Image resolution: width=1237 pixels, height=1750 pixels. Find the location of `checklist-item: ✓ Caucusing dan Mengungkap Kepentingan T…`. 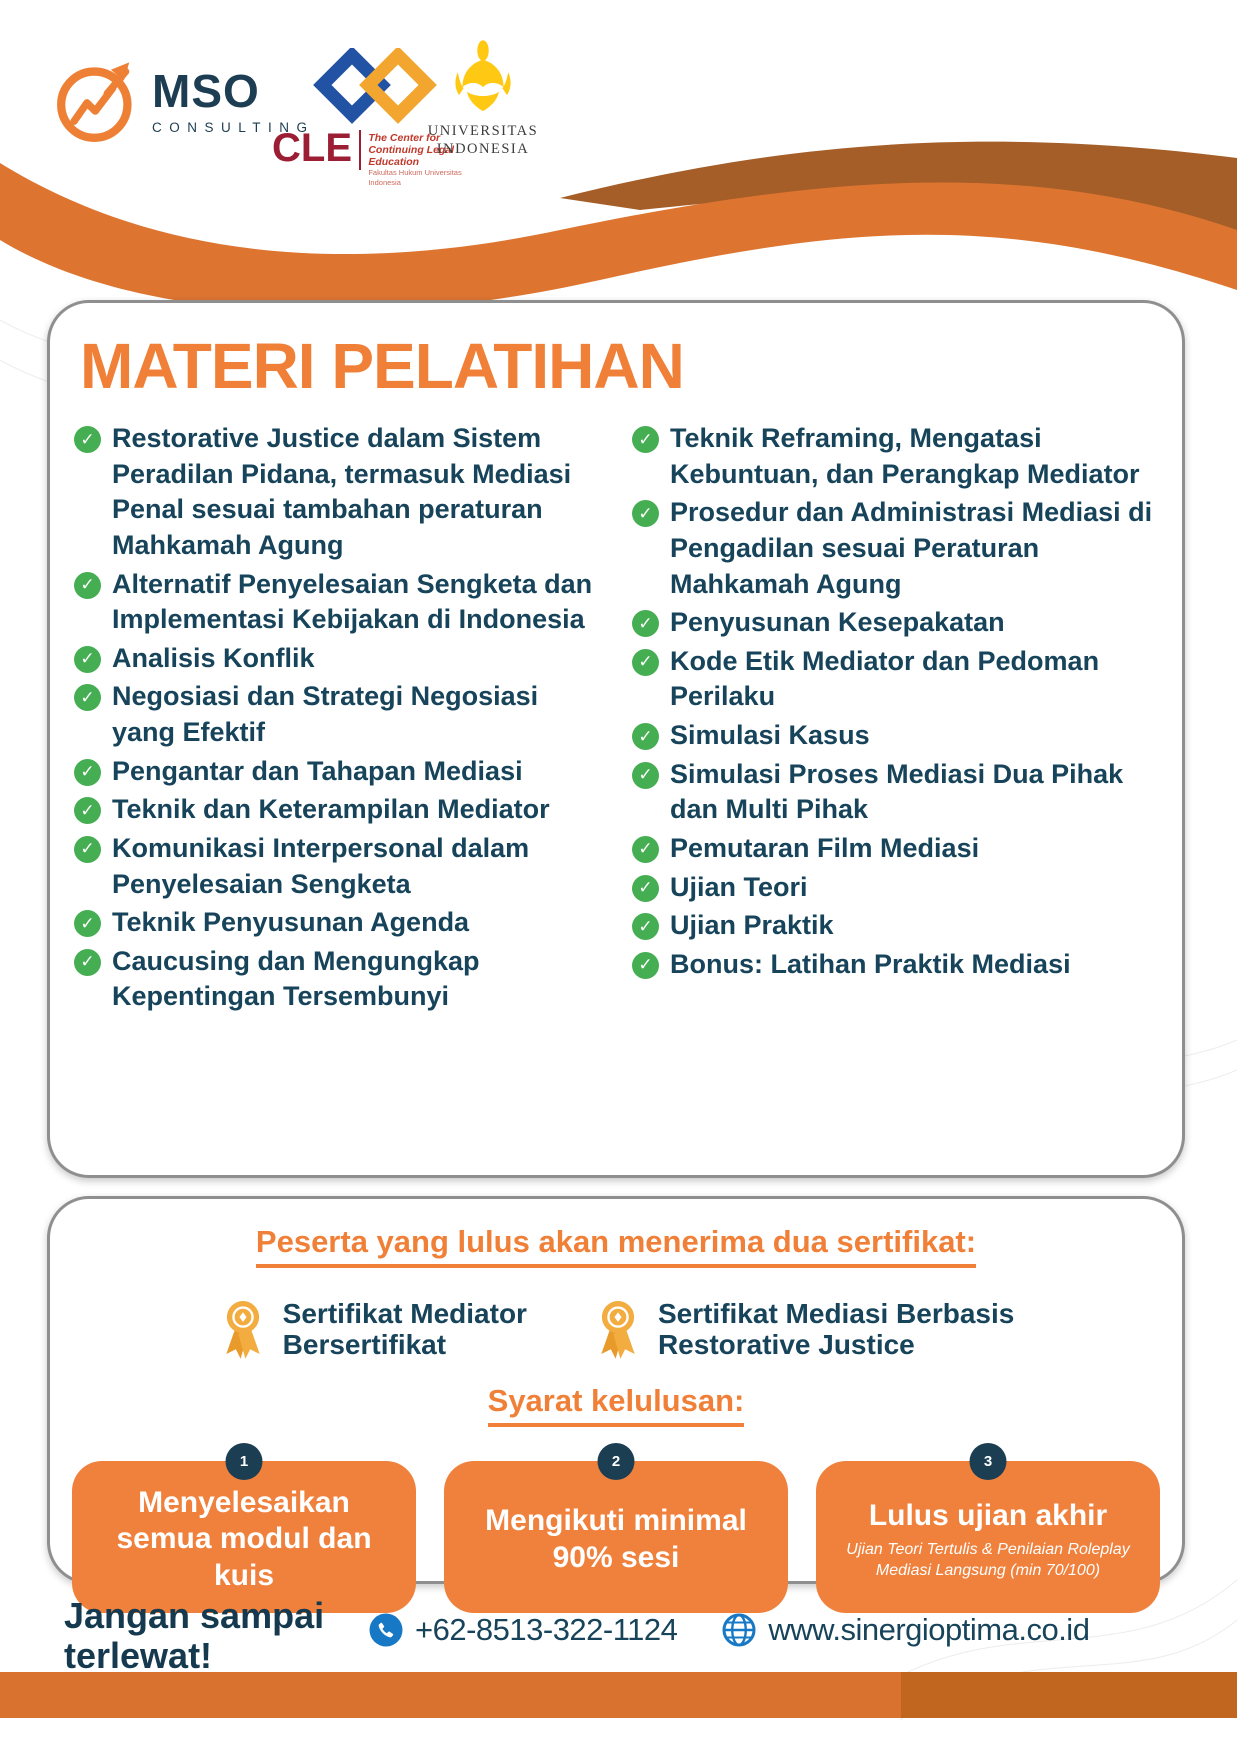

checklist-item: ✓ Caucusing dan Mengungkap Kepentingan T… is located at coordinates (336, 979).